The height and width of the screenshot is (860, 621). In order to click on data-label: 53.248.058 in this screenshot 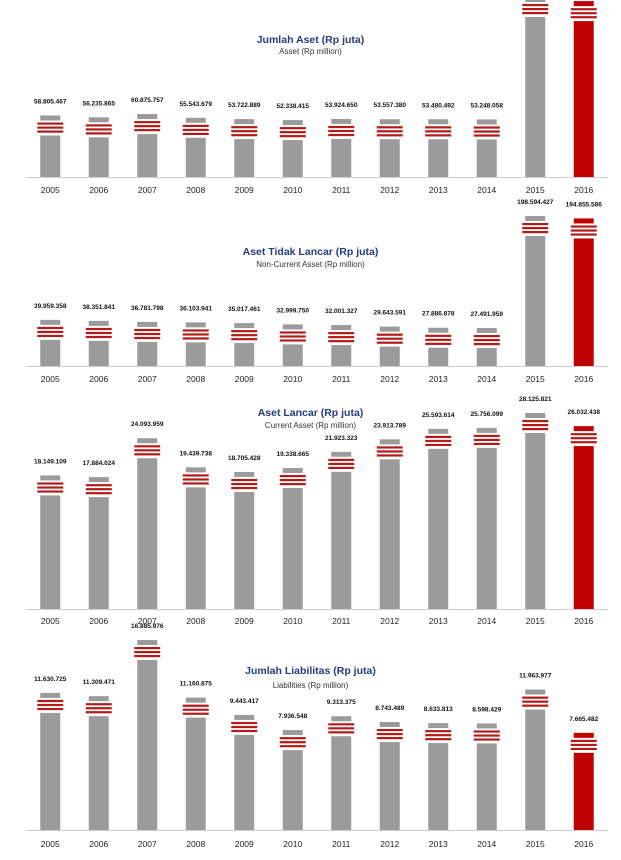, I will do `click(486, 105)`.